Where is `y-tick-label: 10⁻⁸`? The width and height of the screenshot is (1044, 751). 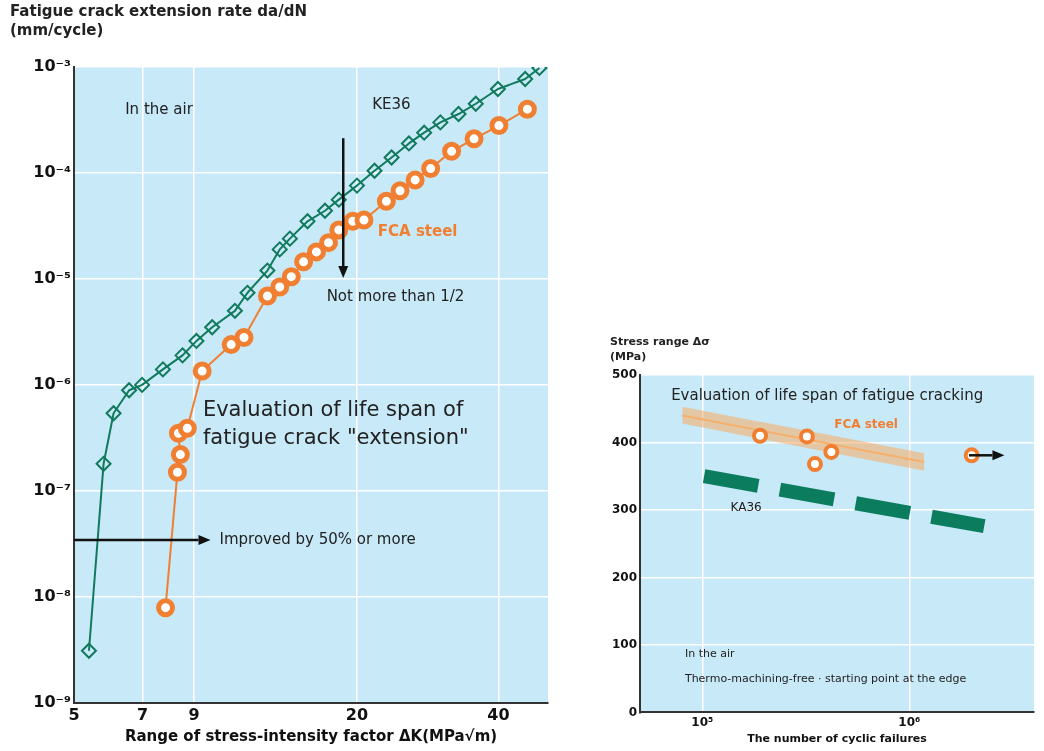 y-tick-label: 10⁻⁸ is located at coordinates (52, 595).